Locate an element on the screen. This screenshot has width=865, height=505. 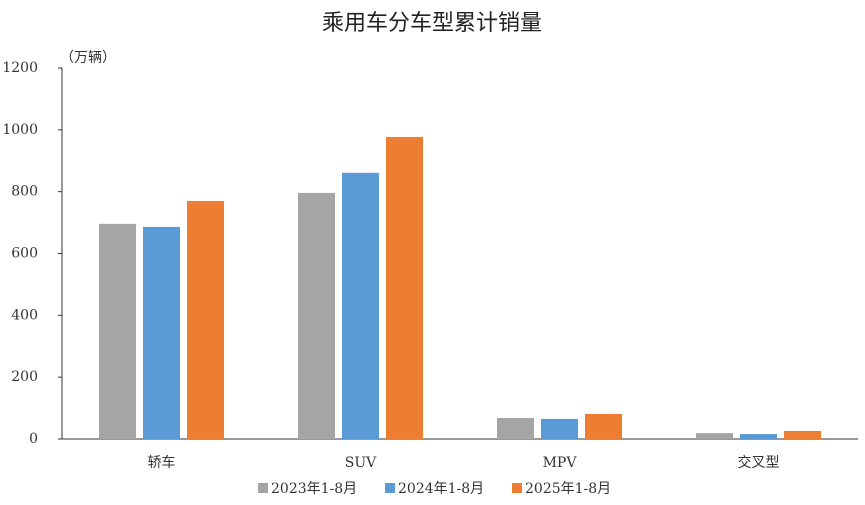
y-tick-label: 400 is located at coordinates (24, 315).